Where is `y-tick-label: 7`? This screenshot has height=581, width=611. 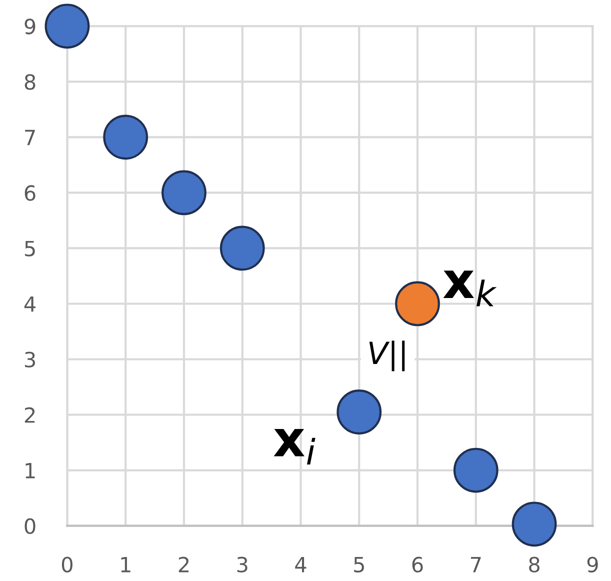
y-tick-label: 7 is located at coordinates (30, 138).